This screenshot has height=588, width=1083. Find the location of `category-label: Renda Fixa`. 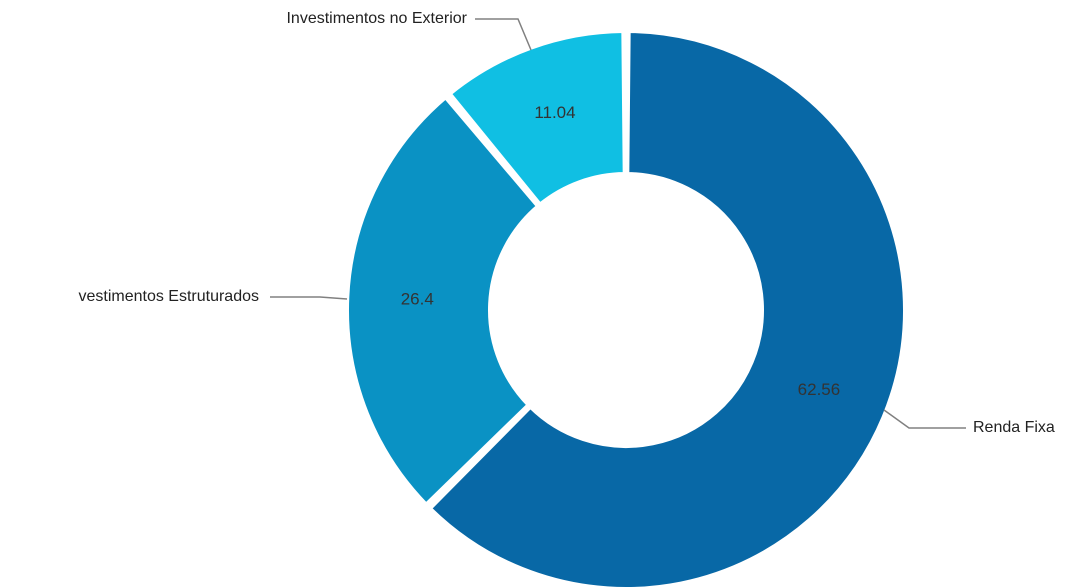

category-label: Renda Fixa is located at coordinates (1014, 427).